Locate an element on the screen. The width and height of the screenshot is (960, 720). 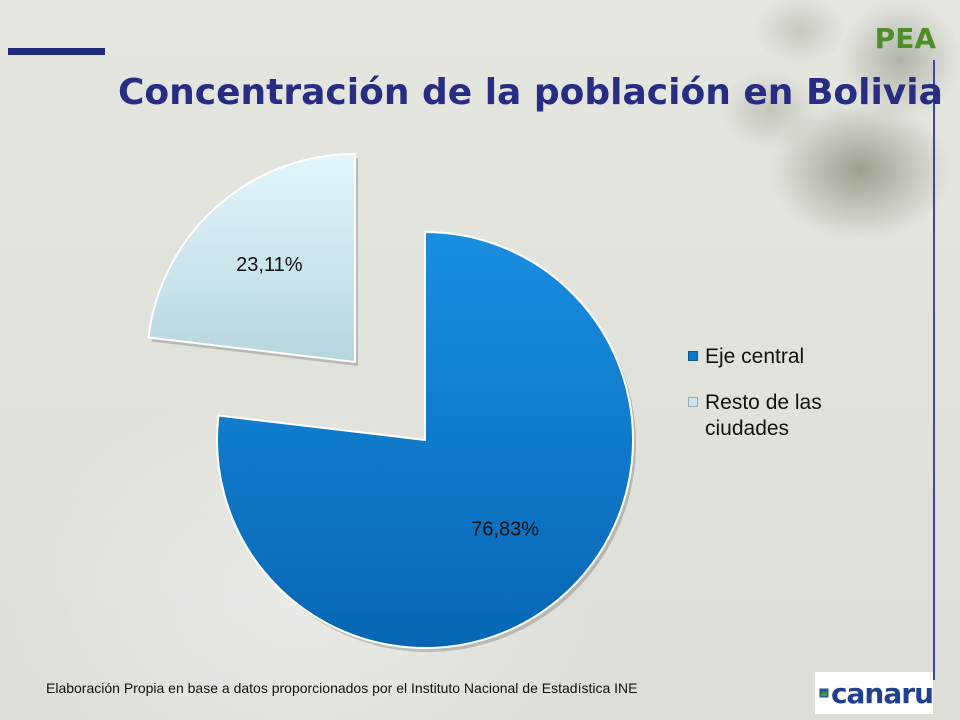
pie-slice-resto-de-las-ciudades is located at coordinates (251, 258).